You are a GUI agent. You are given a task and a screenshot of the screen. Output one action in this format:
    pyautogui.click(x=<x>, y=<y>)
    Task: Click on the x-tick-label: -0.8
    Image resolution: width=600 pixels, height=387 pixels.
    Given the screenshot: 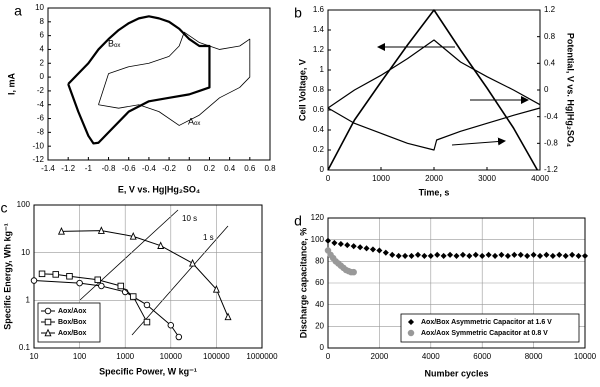 What is the action you would take?
    pyautogui.click(x=109, y=168)
    